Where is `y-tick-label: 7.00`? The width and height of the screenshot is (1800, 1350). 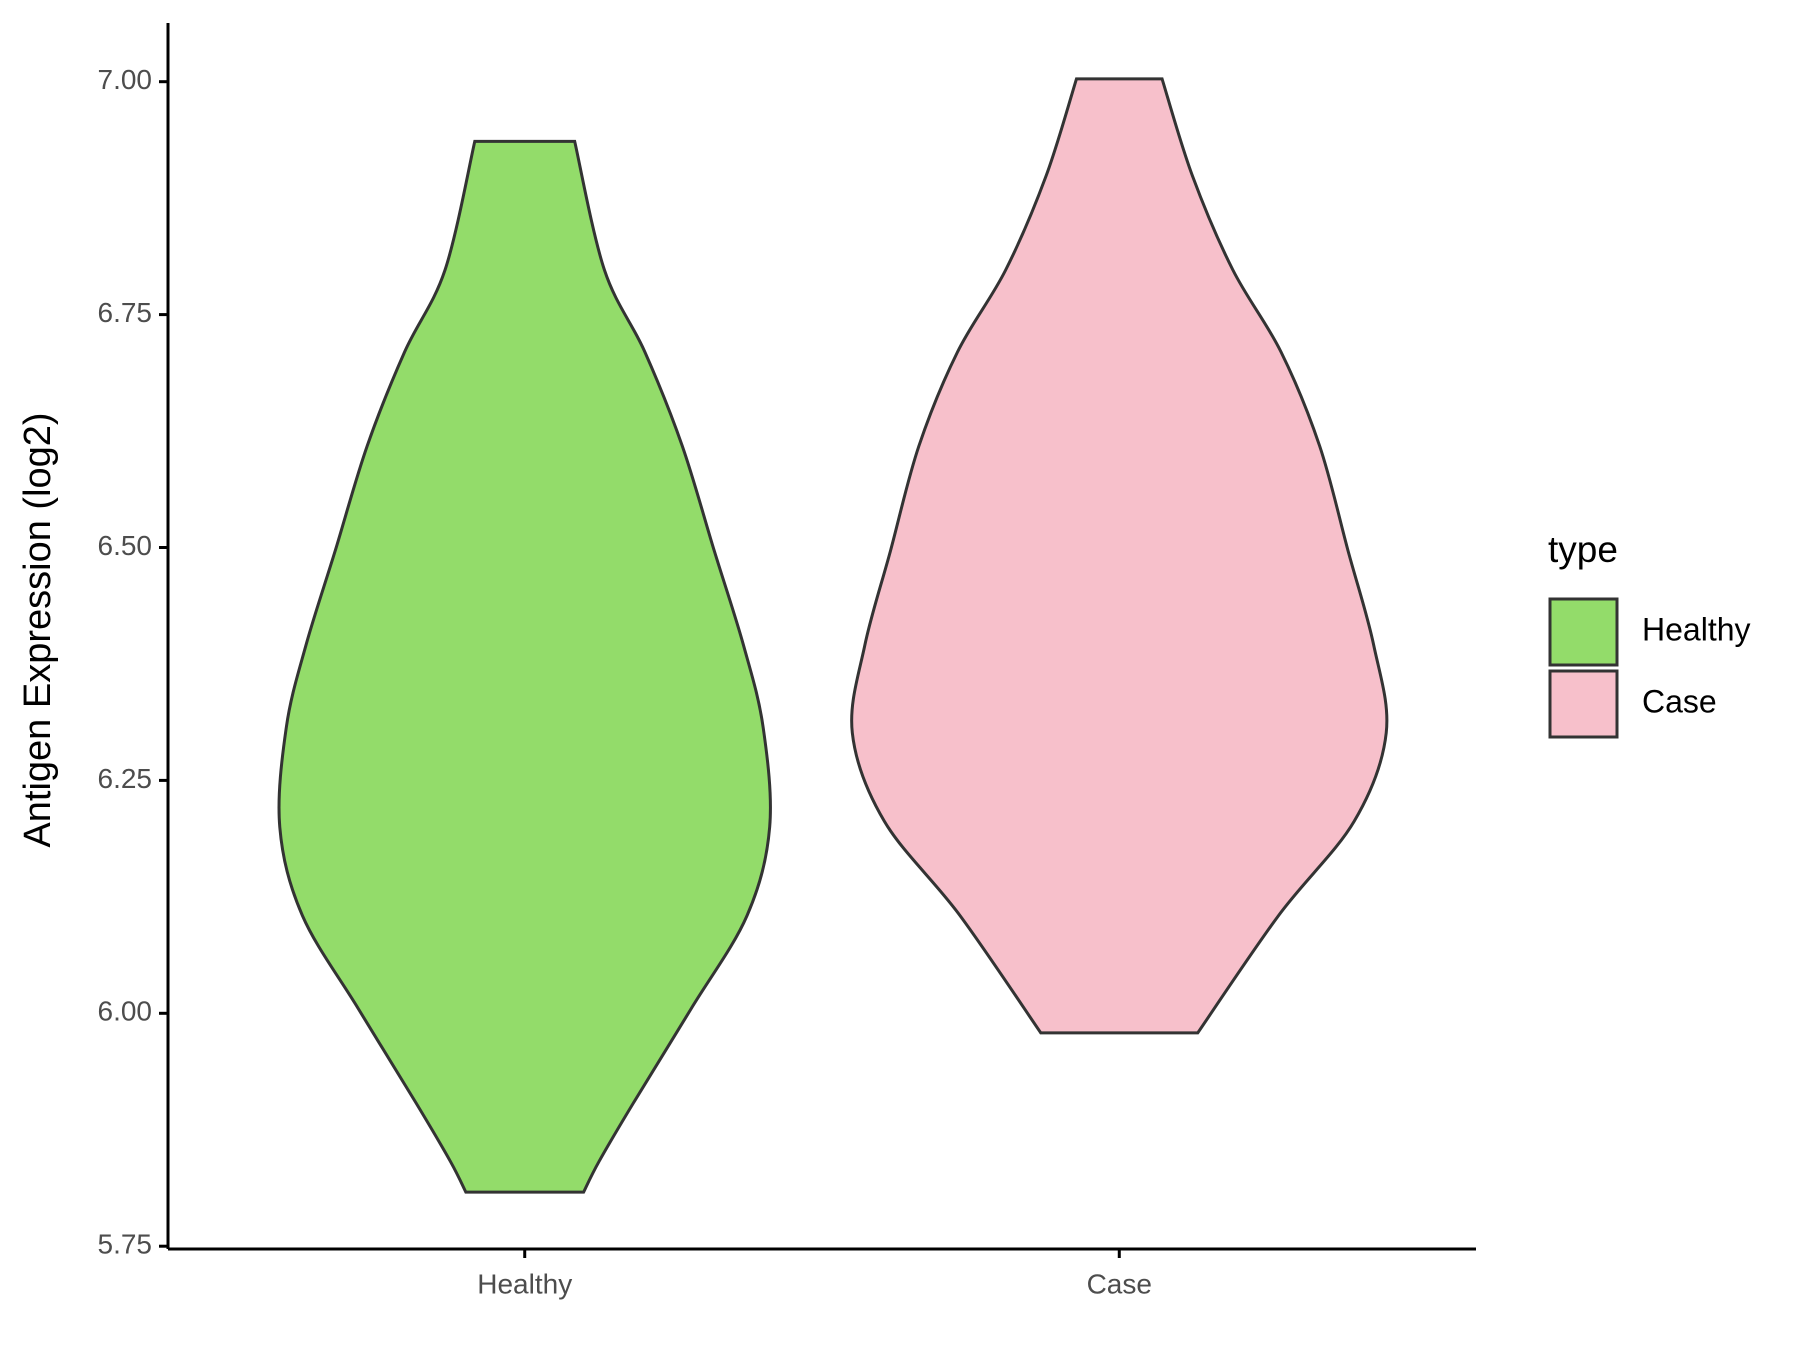
y-tick-label: 7.00 is located at coordinates (125, 79).